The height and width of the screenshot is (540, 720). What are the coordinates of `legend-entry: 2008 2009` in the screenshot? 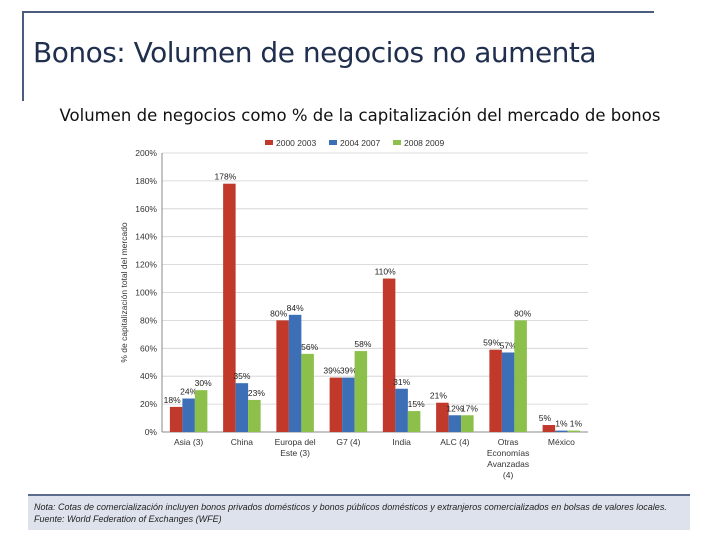 It's located at (424, 143).